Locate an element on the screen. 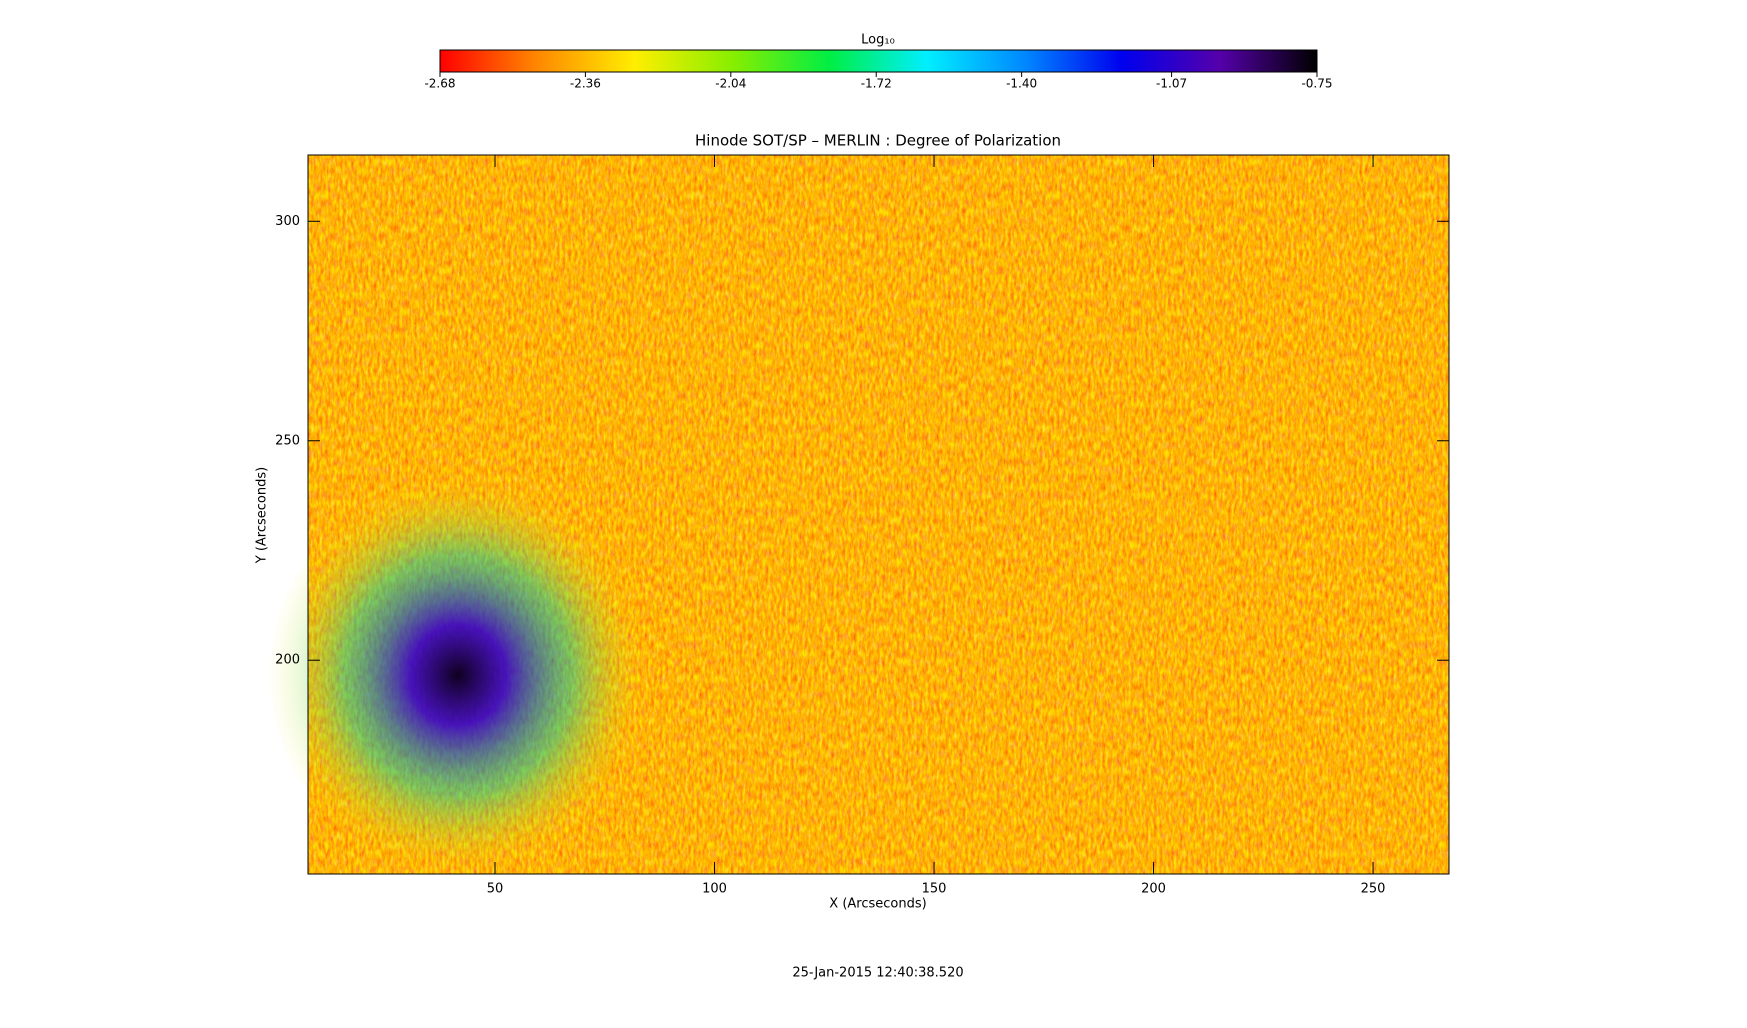 This screenshot has width=1747, height=1028. x-tick-label: 100 is located at coordinates (714, 889).